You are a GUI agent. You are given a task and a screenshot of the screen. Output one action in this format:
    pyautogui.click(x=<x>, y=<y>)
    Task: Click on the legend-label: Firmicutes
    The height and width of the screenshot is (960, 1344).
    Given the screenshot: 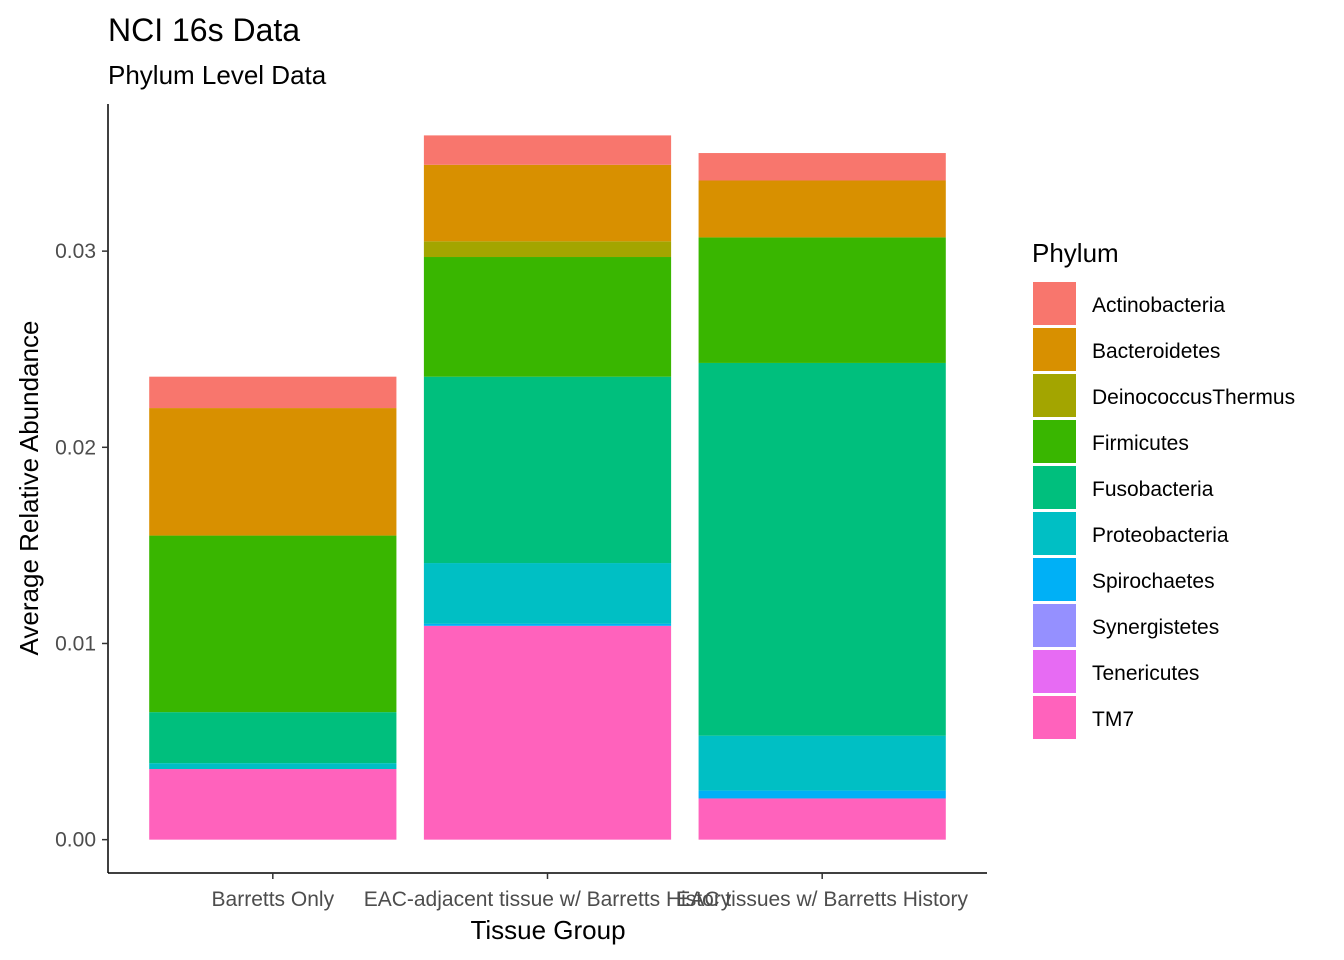 What is the action you would take?
    pyautogui.click(x=1140, y=443)
    